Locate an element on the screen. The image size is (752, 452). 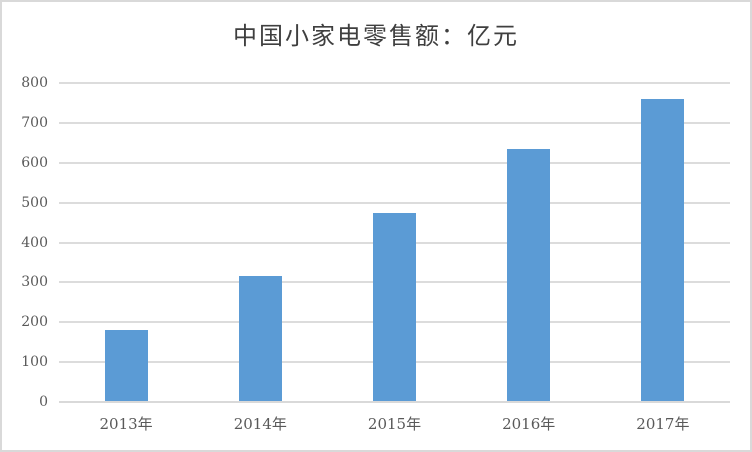
y-axis-tick-label: 600 is located at coordinates (34, 162).